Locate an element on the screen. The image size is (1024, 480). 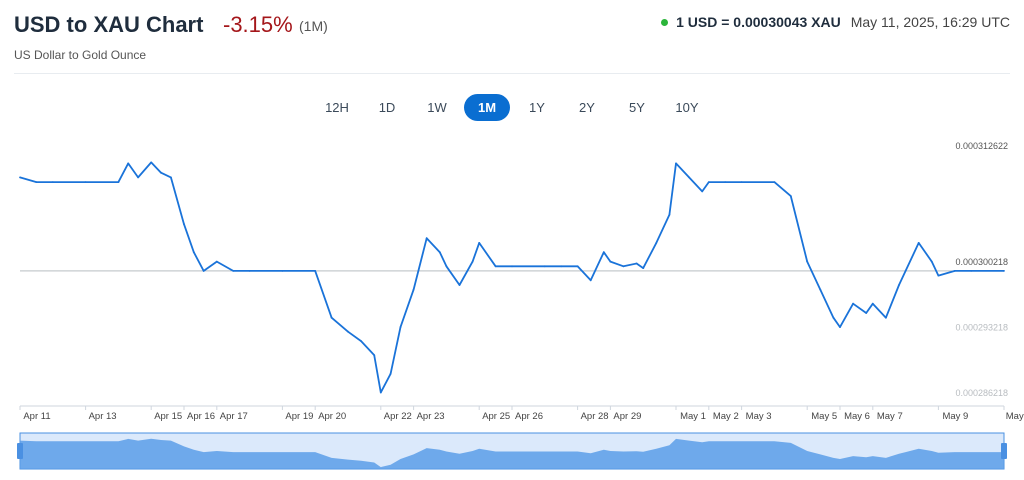
tab-12h: 12H is located at coordinates (337, 107).